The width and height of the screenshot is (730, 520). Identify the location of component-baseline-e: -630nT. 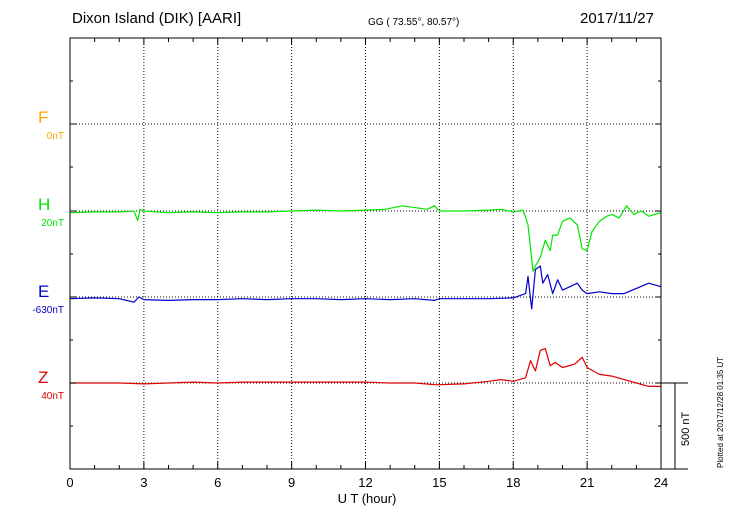
(48, 310).